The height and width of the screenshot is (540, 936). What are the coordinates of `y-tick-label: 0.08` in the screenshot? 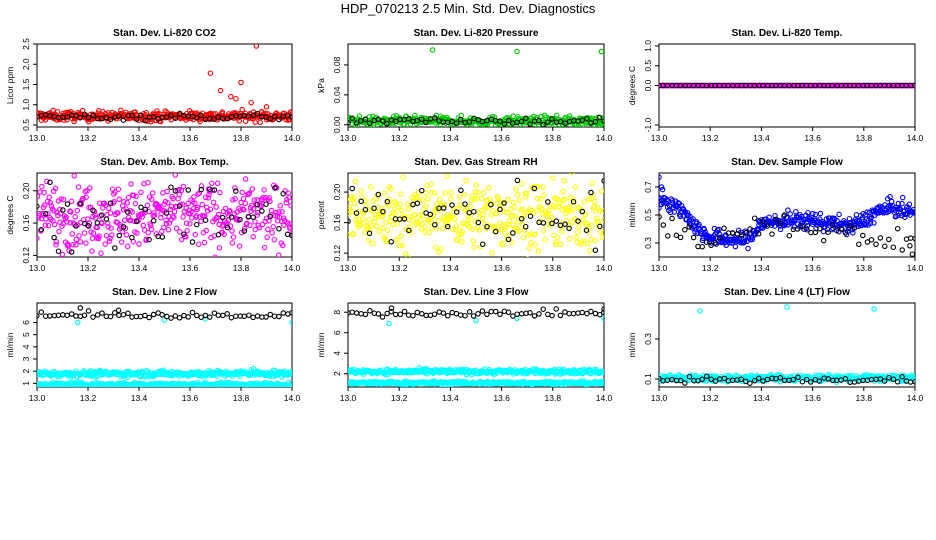 It's located at (337, 64).